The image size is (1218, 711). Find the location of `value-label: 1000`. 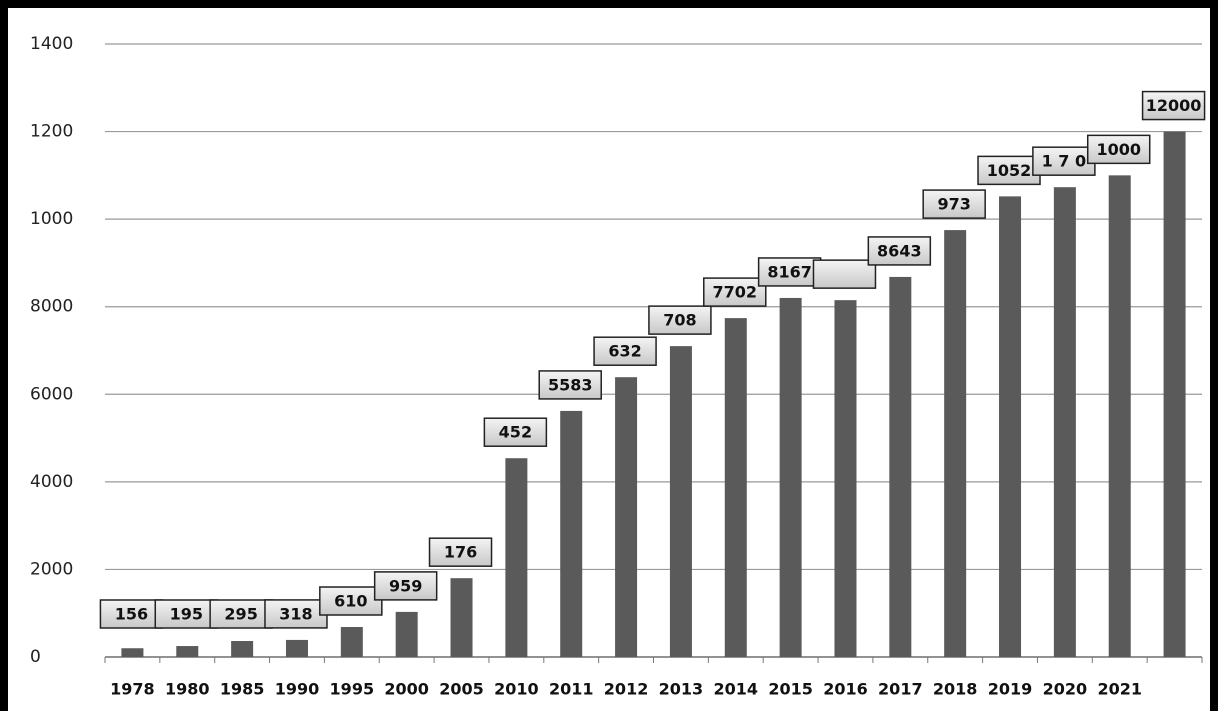

value-label: 1000 is located at coordinates (1118, 149).